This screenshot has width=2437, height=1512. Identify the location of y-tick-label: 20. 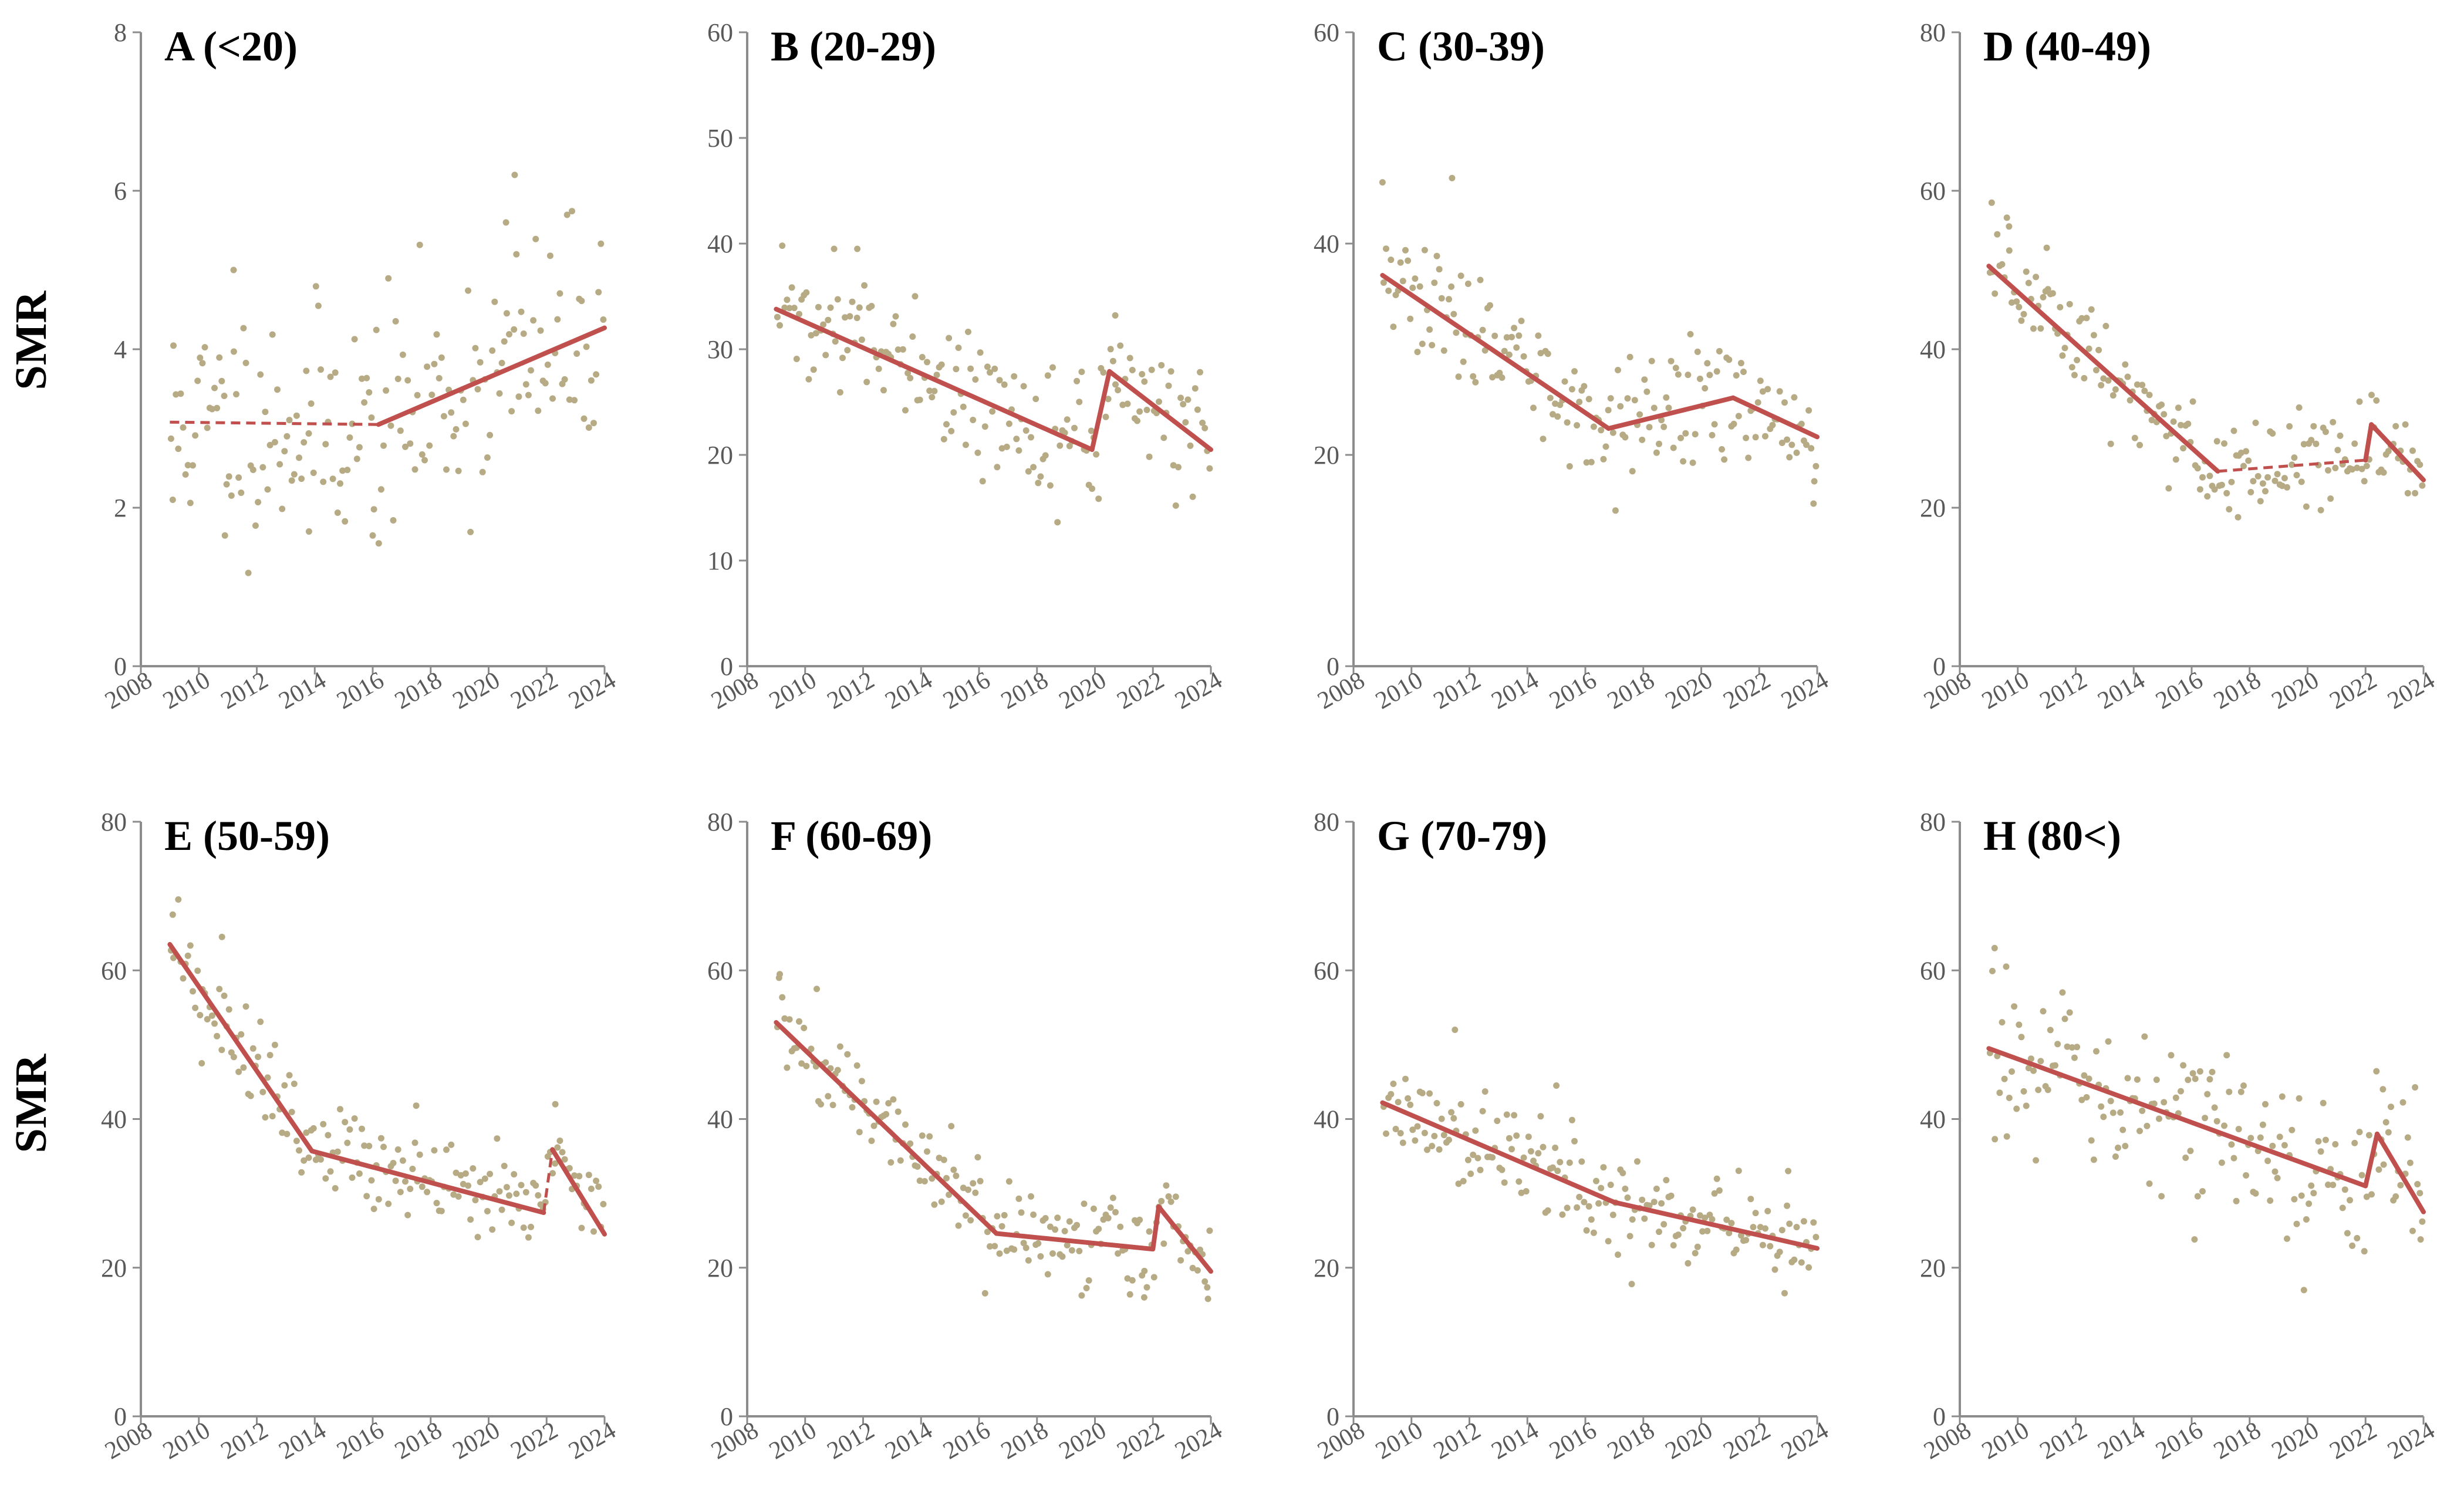
(720, 456).